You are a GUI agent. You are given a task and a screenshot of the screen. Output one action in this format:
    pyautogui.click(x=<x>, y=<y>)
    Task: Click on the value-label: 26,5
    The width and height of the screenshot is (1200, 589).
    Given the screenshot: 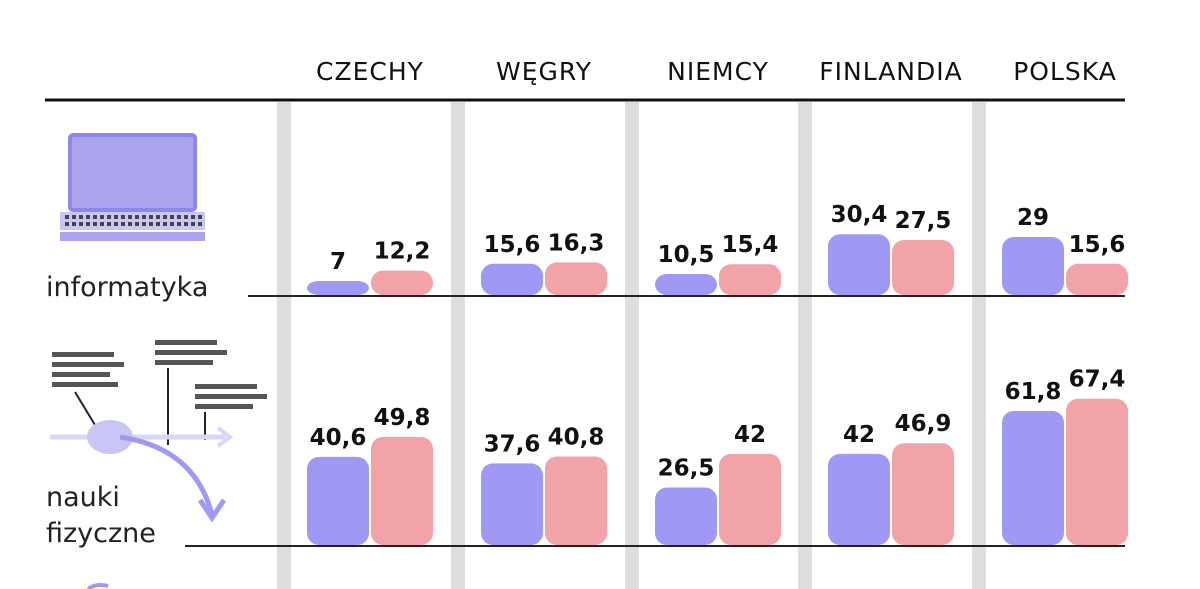 What is the action you would take?
    pyautogui.click(x=686, y=468)
    